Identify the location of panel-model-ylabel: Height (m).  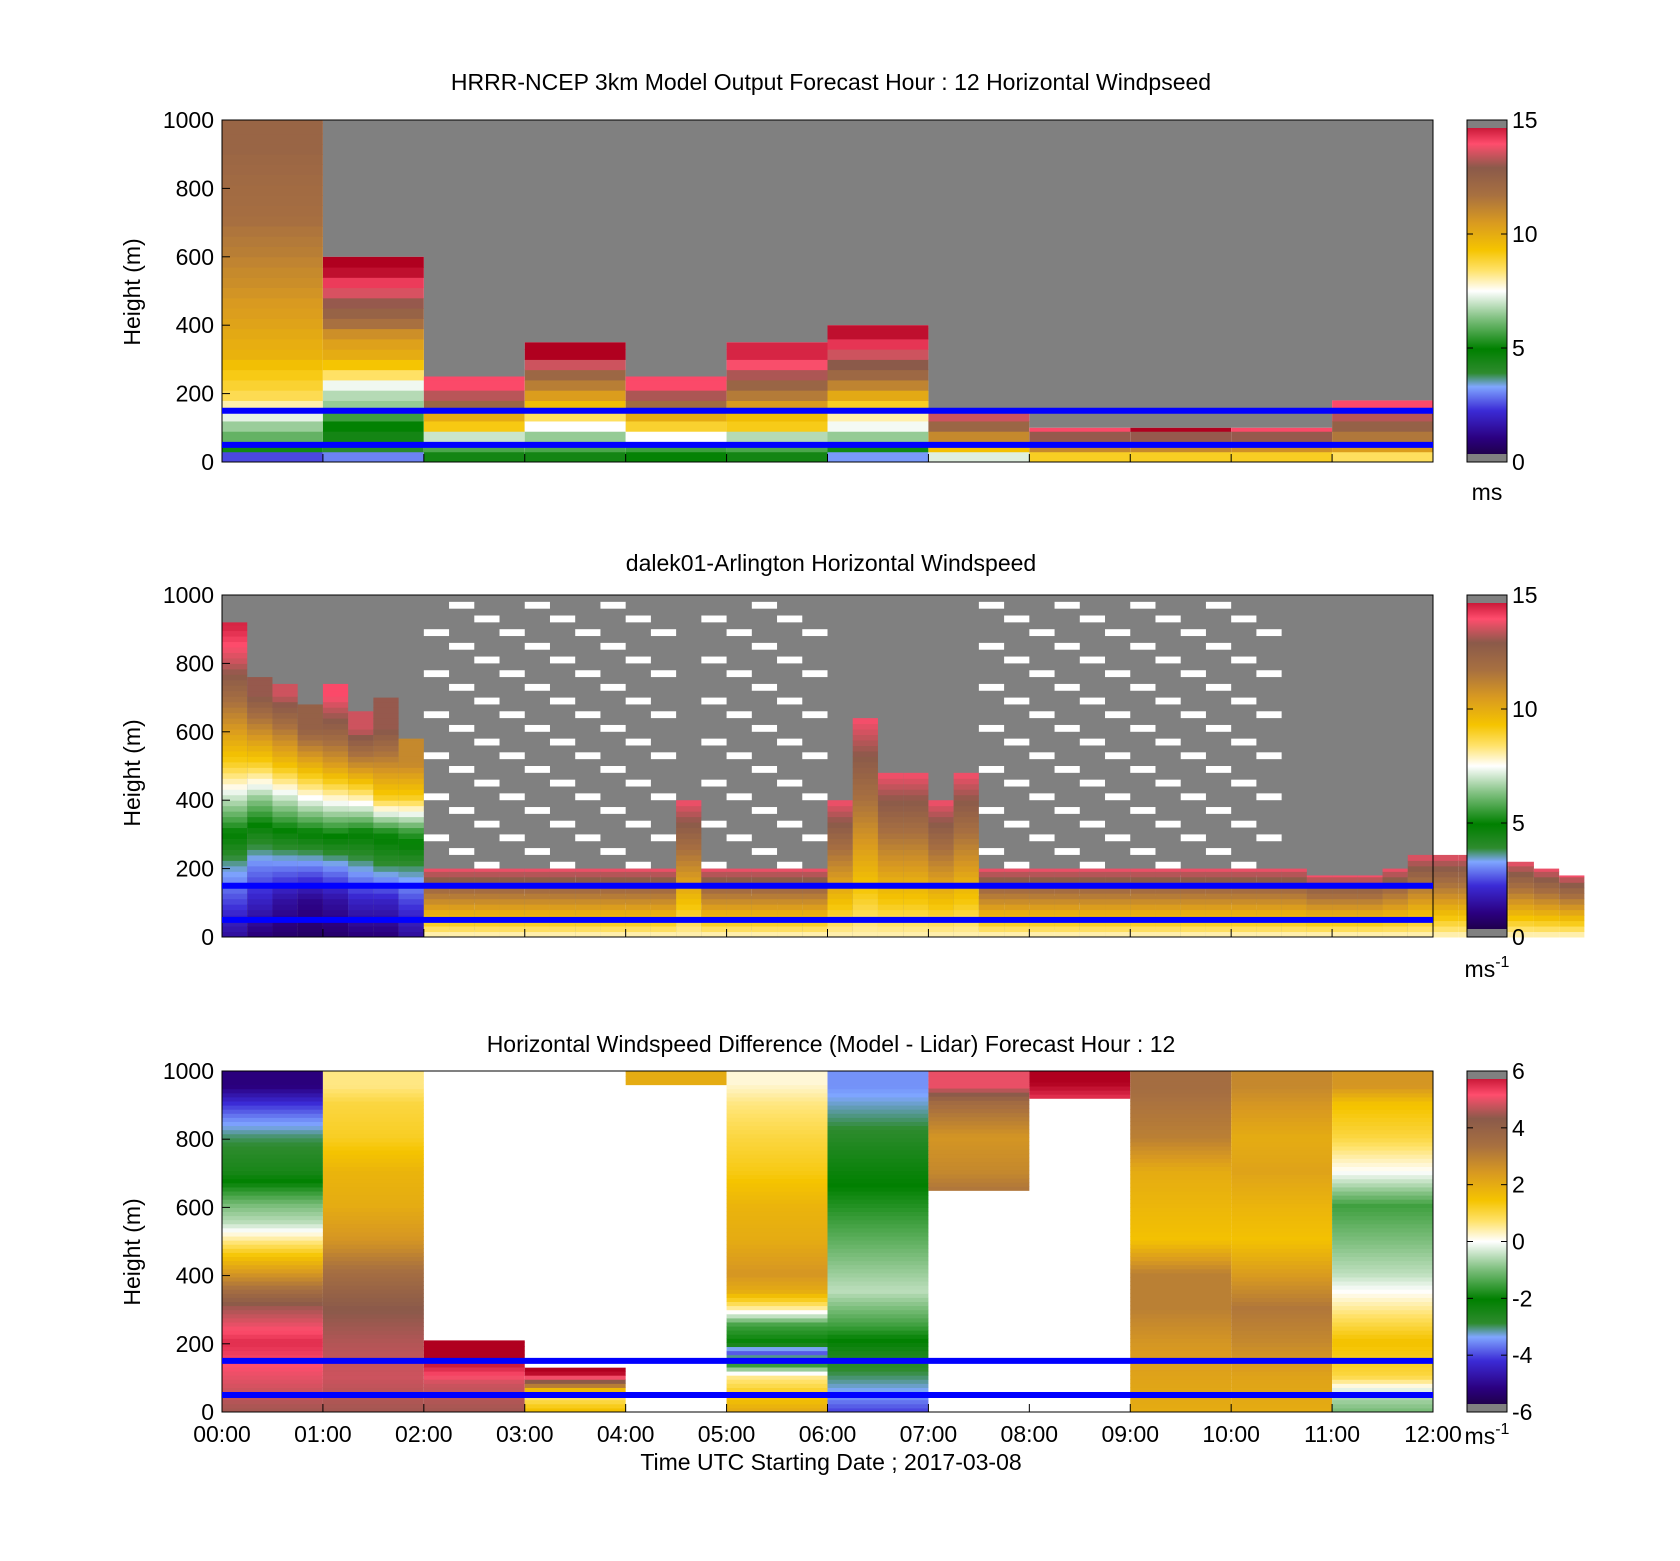
(132, 291).